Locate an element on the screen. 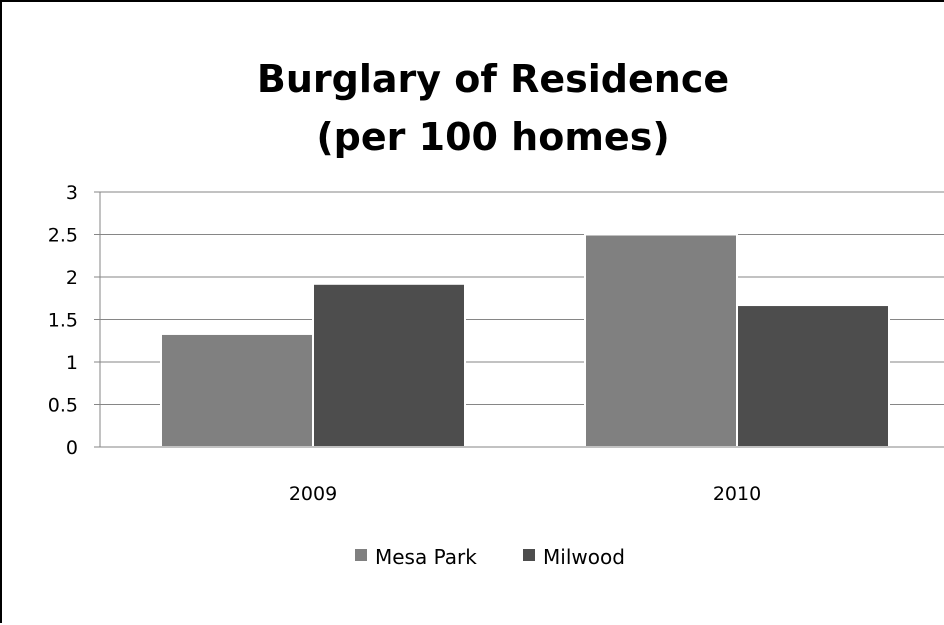 The width and height of the screenshot is (944, 625). x-axis-categories: 2009 2010 is located at coordinates (525, 494).